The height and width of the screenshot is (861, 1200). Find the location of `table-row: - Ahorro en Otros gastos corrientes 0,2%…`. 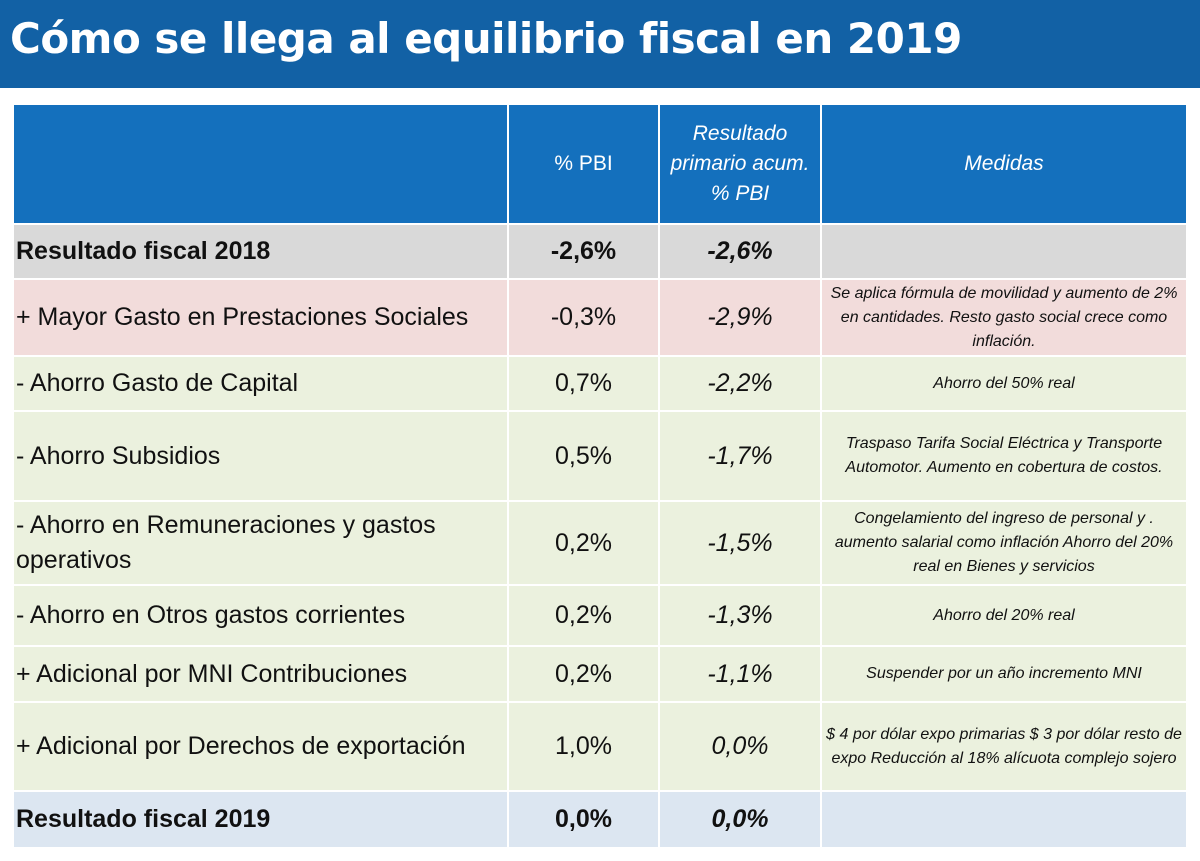

table-row: - Ahorro en Otros gastos corrientes 0,2%… is located at coordinates (600, 615).